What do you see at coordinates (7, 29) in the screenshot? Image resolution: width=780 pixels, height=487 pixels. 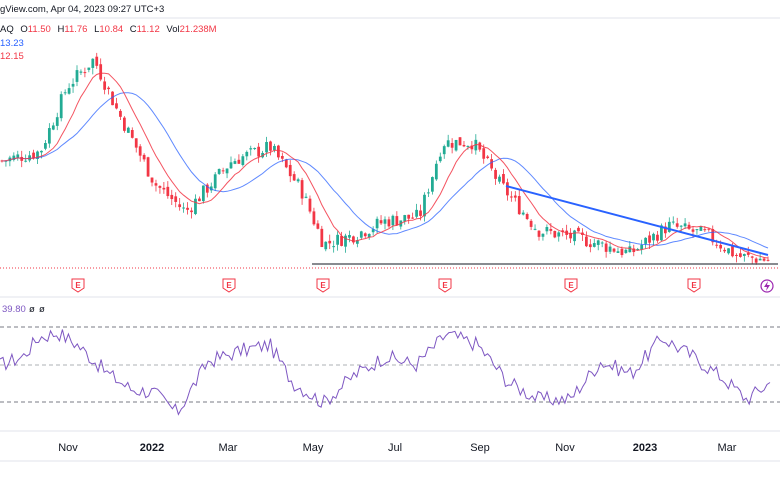 I see `symbol-label: AQ` at bounding box center [7, 29].